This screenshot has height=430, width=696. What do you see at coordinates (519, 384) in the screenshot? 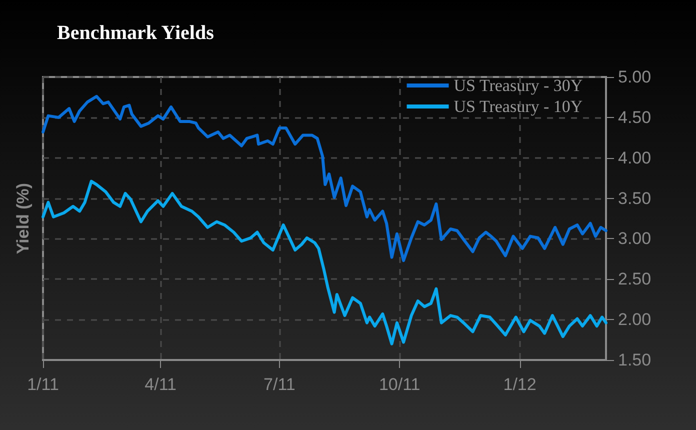
I see `x-tick-label: 1/12` at bounding box center [519, 384].